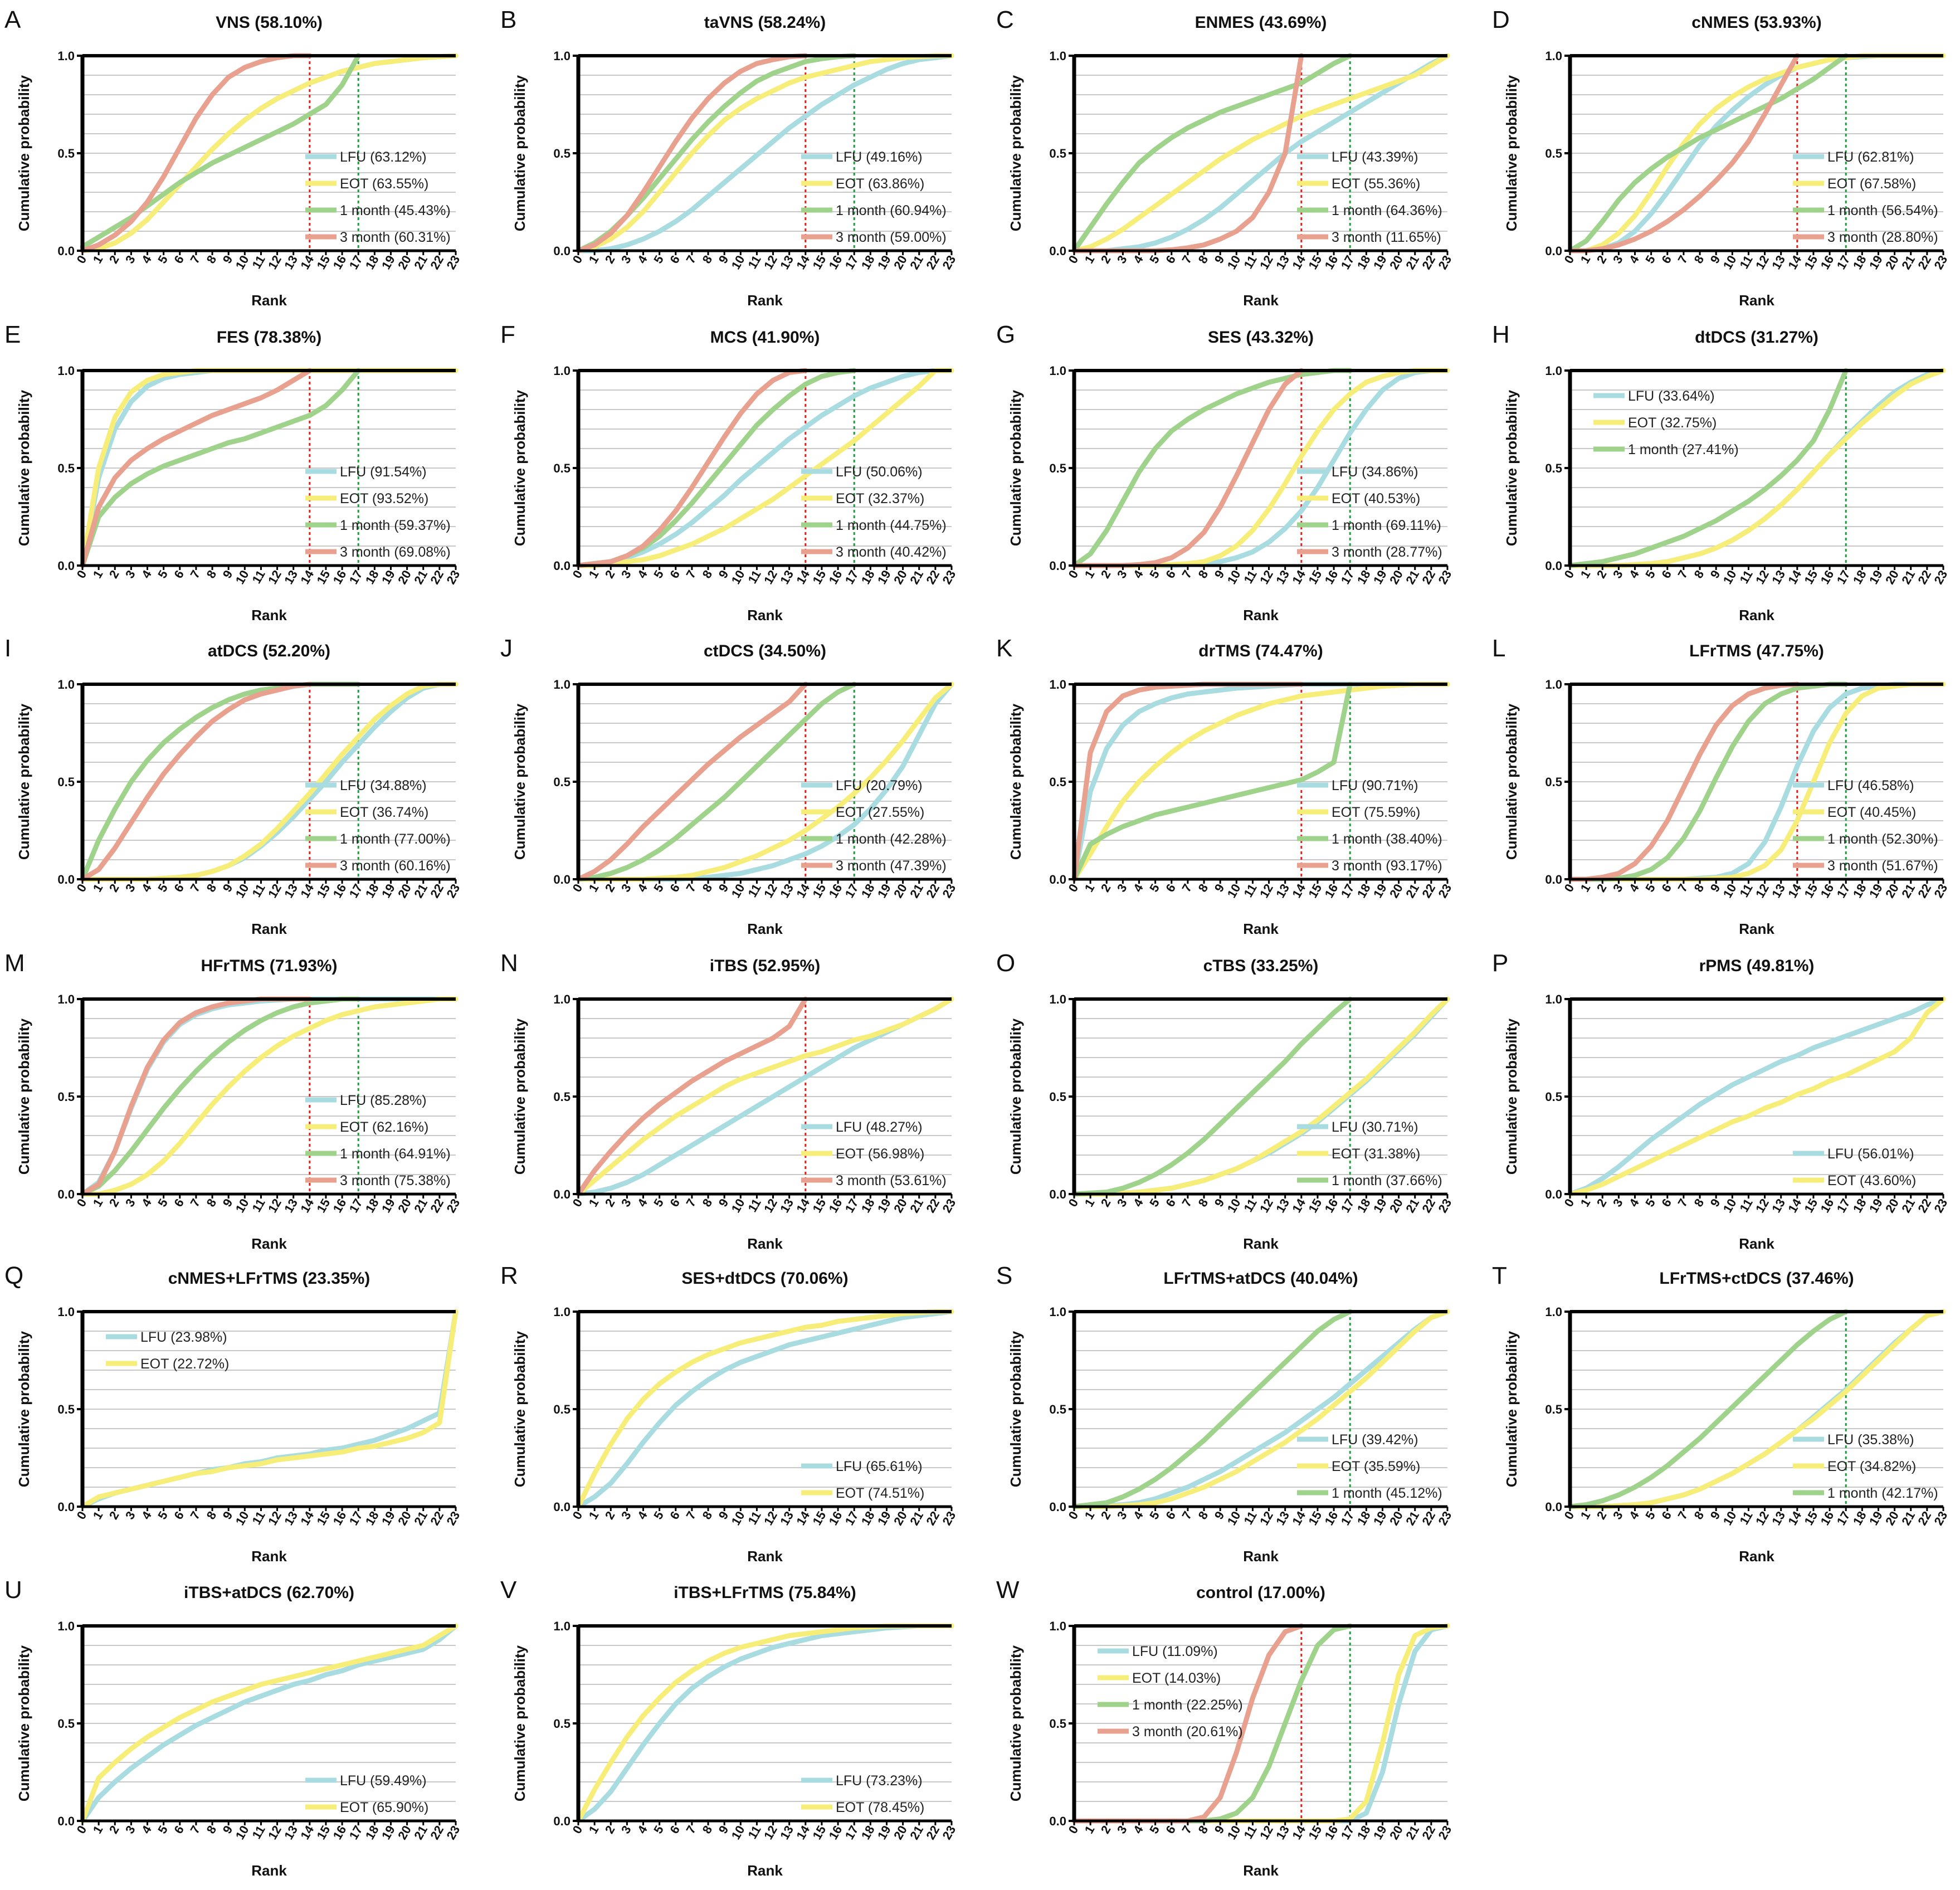 The image size is (1960, 1890). I want to click on legend-entry: EOT (27.55%), so click(880, 812).